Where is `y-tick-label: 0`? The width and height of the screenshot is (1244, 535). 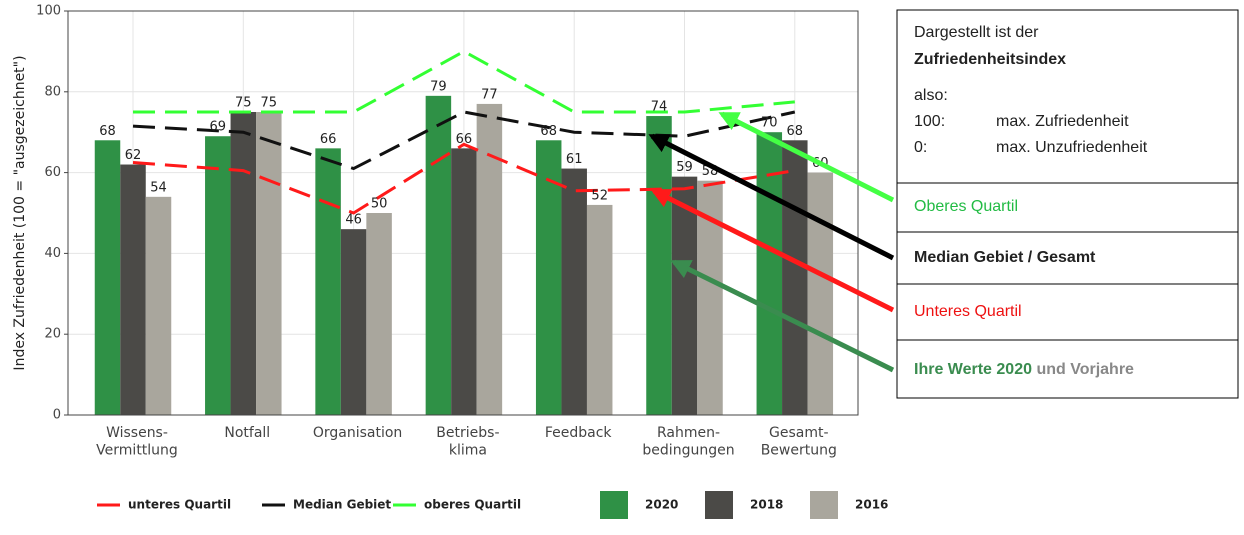
y-tick-label: 0 is located at coordinates (57, 415).